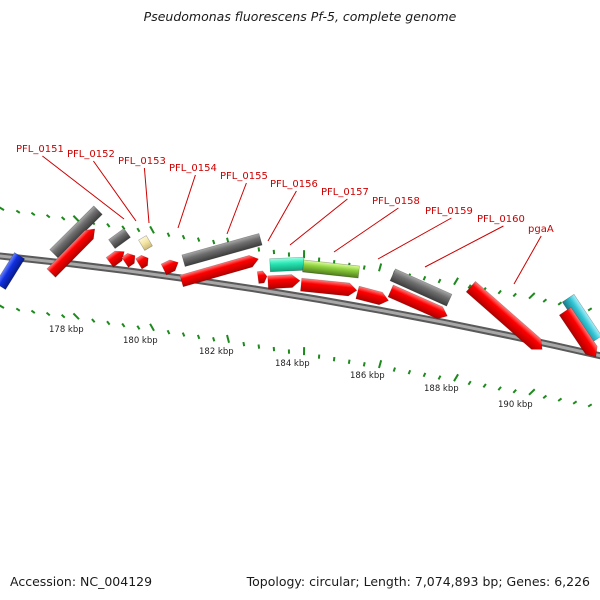 This screenshot has width=600, height=600. I want to click on gene-label: PFL_0151, so click(40, 149).